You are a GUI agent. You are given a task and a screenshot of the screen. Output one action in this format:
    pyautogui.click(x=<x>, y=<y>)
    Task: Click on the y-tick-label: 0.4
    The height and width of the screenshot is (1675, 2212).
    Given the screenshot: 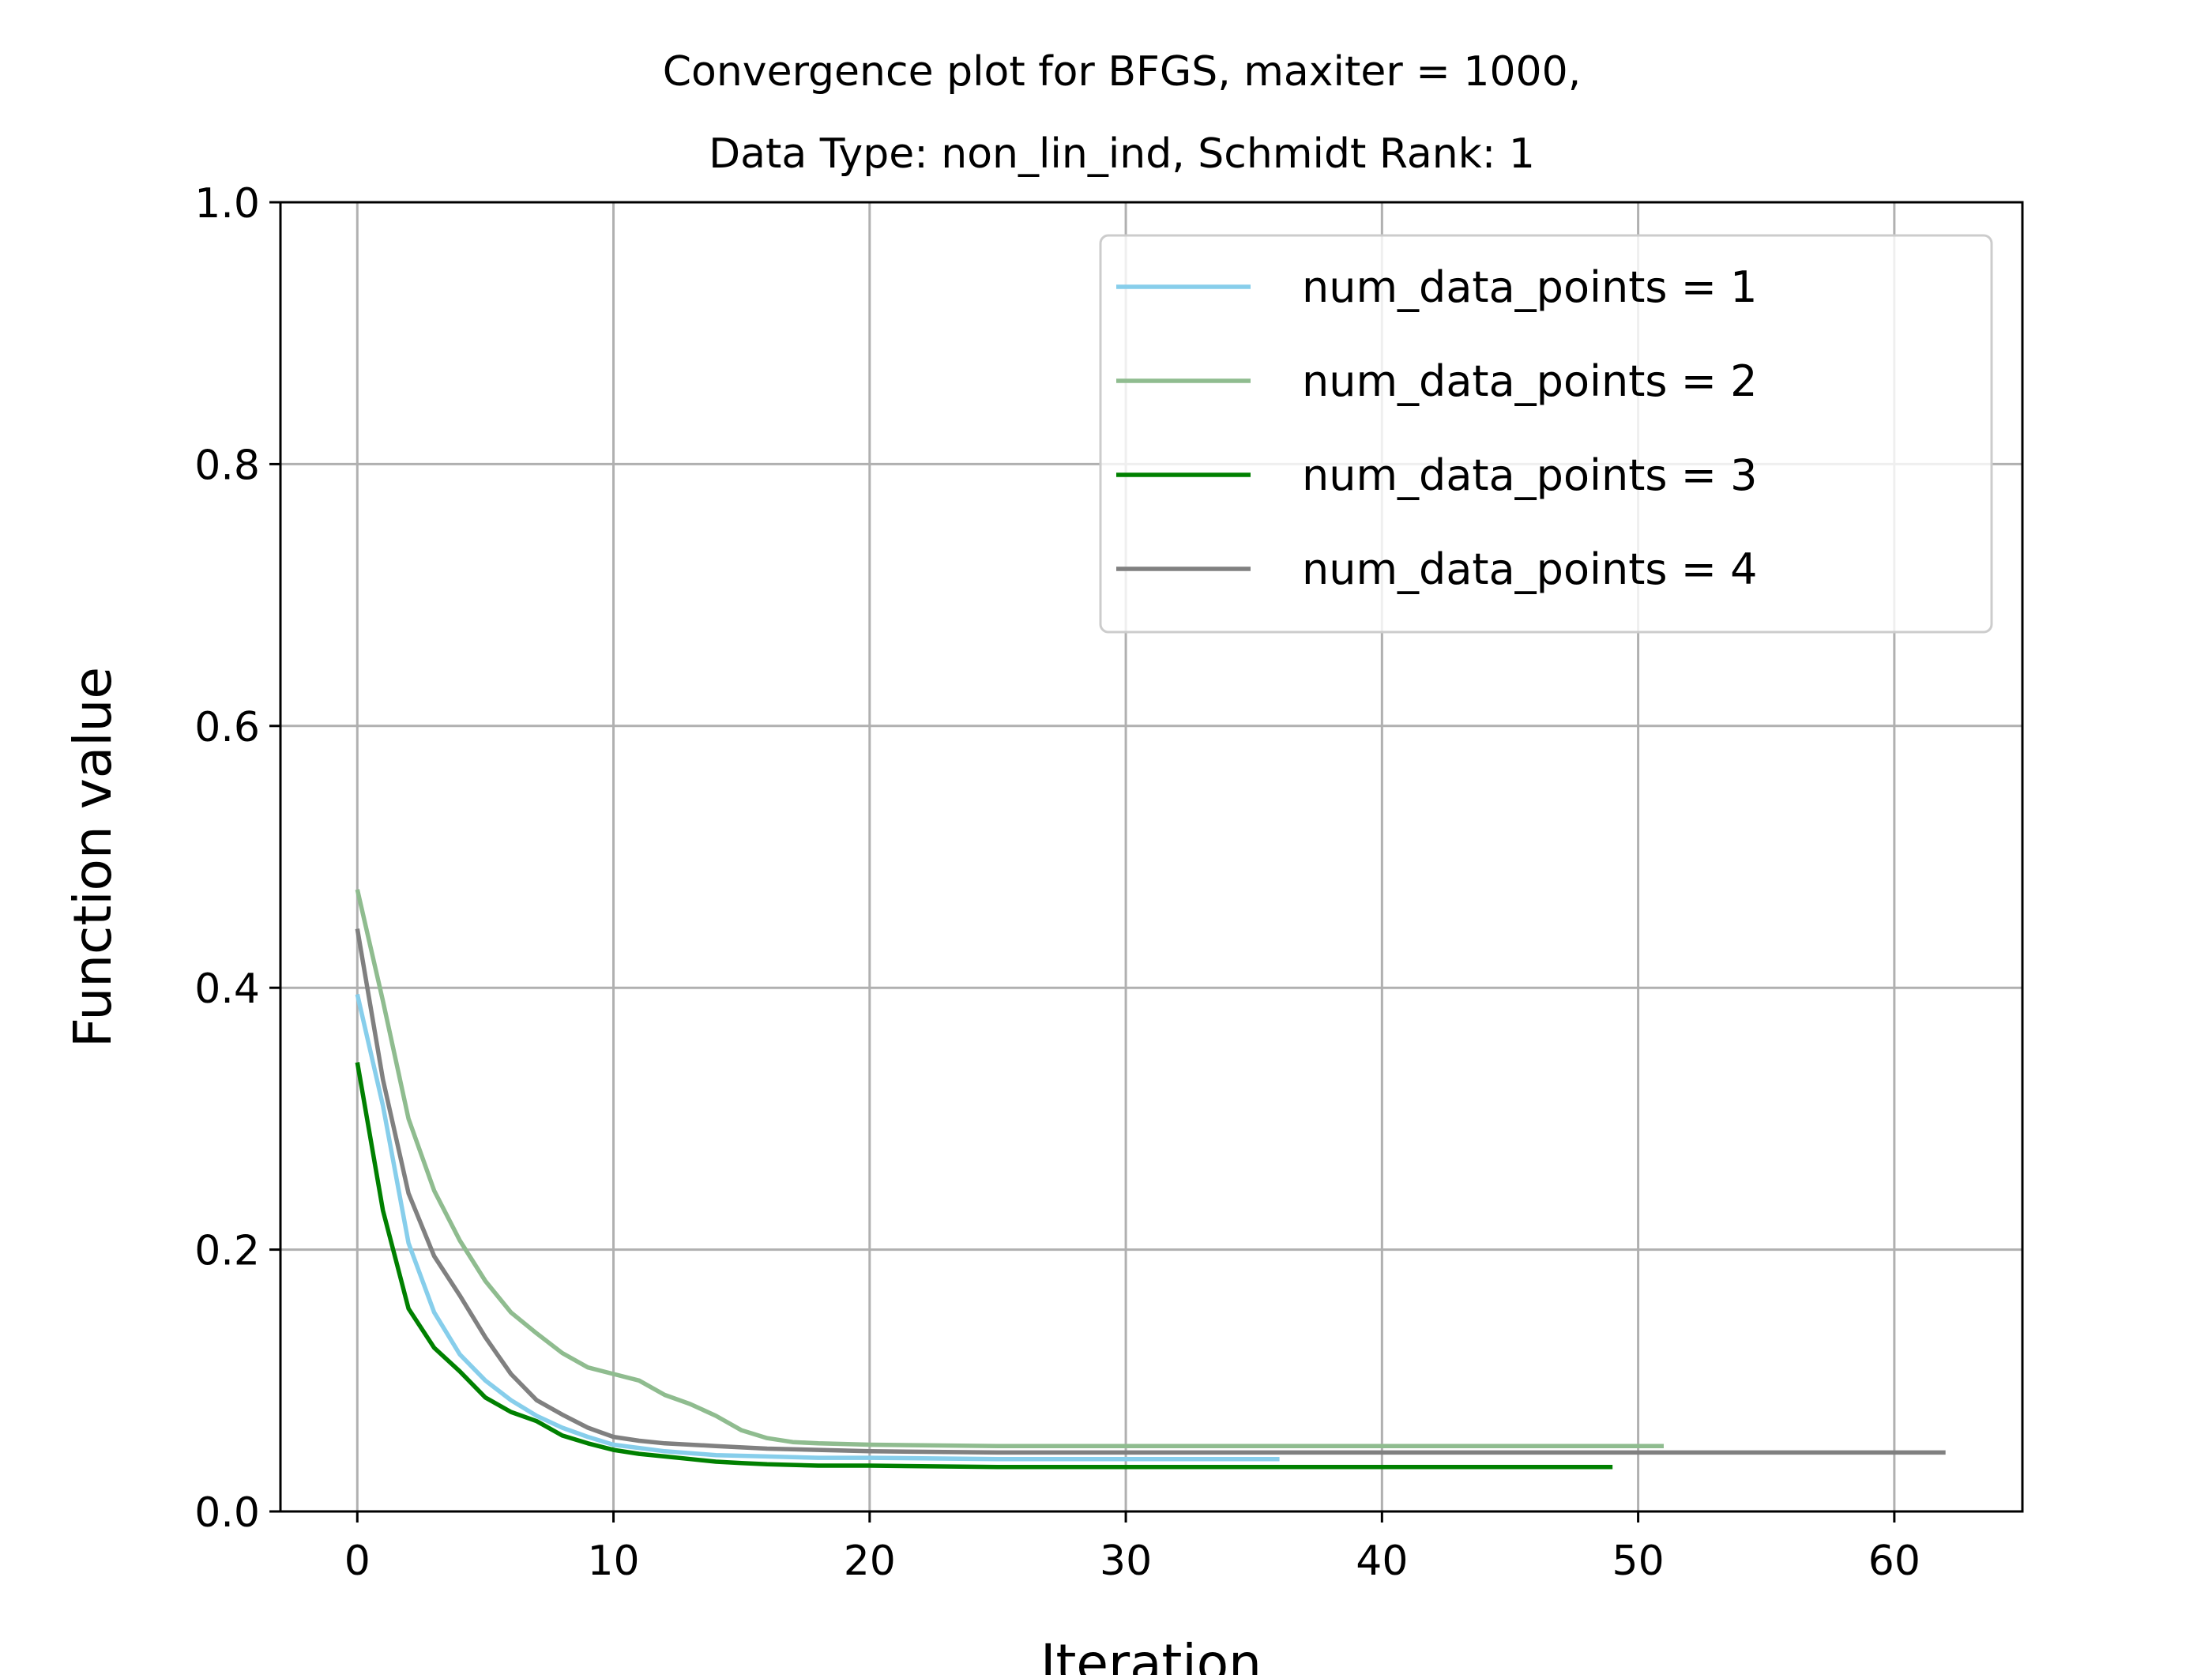 What is the action you would take?
    pyautogui.click(x=227, y=989)
    